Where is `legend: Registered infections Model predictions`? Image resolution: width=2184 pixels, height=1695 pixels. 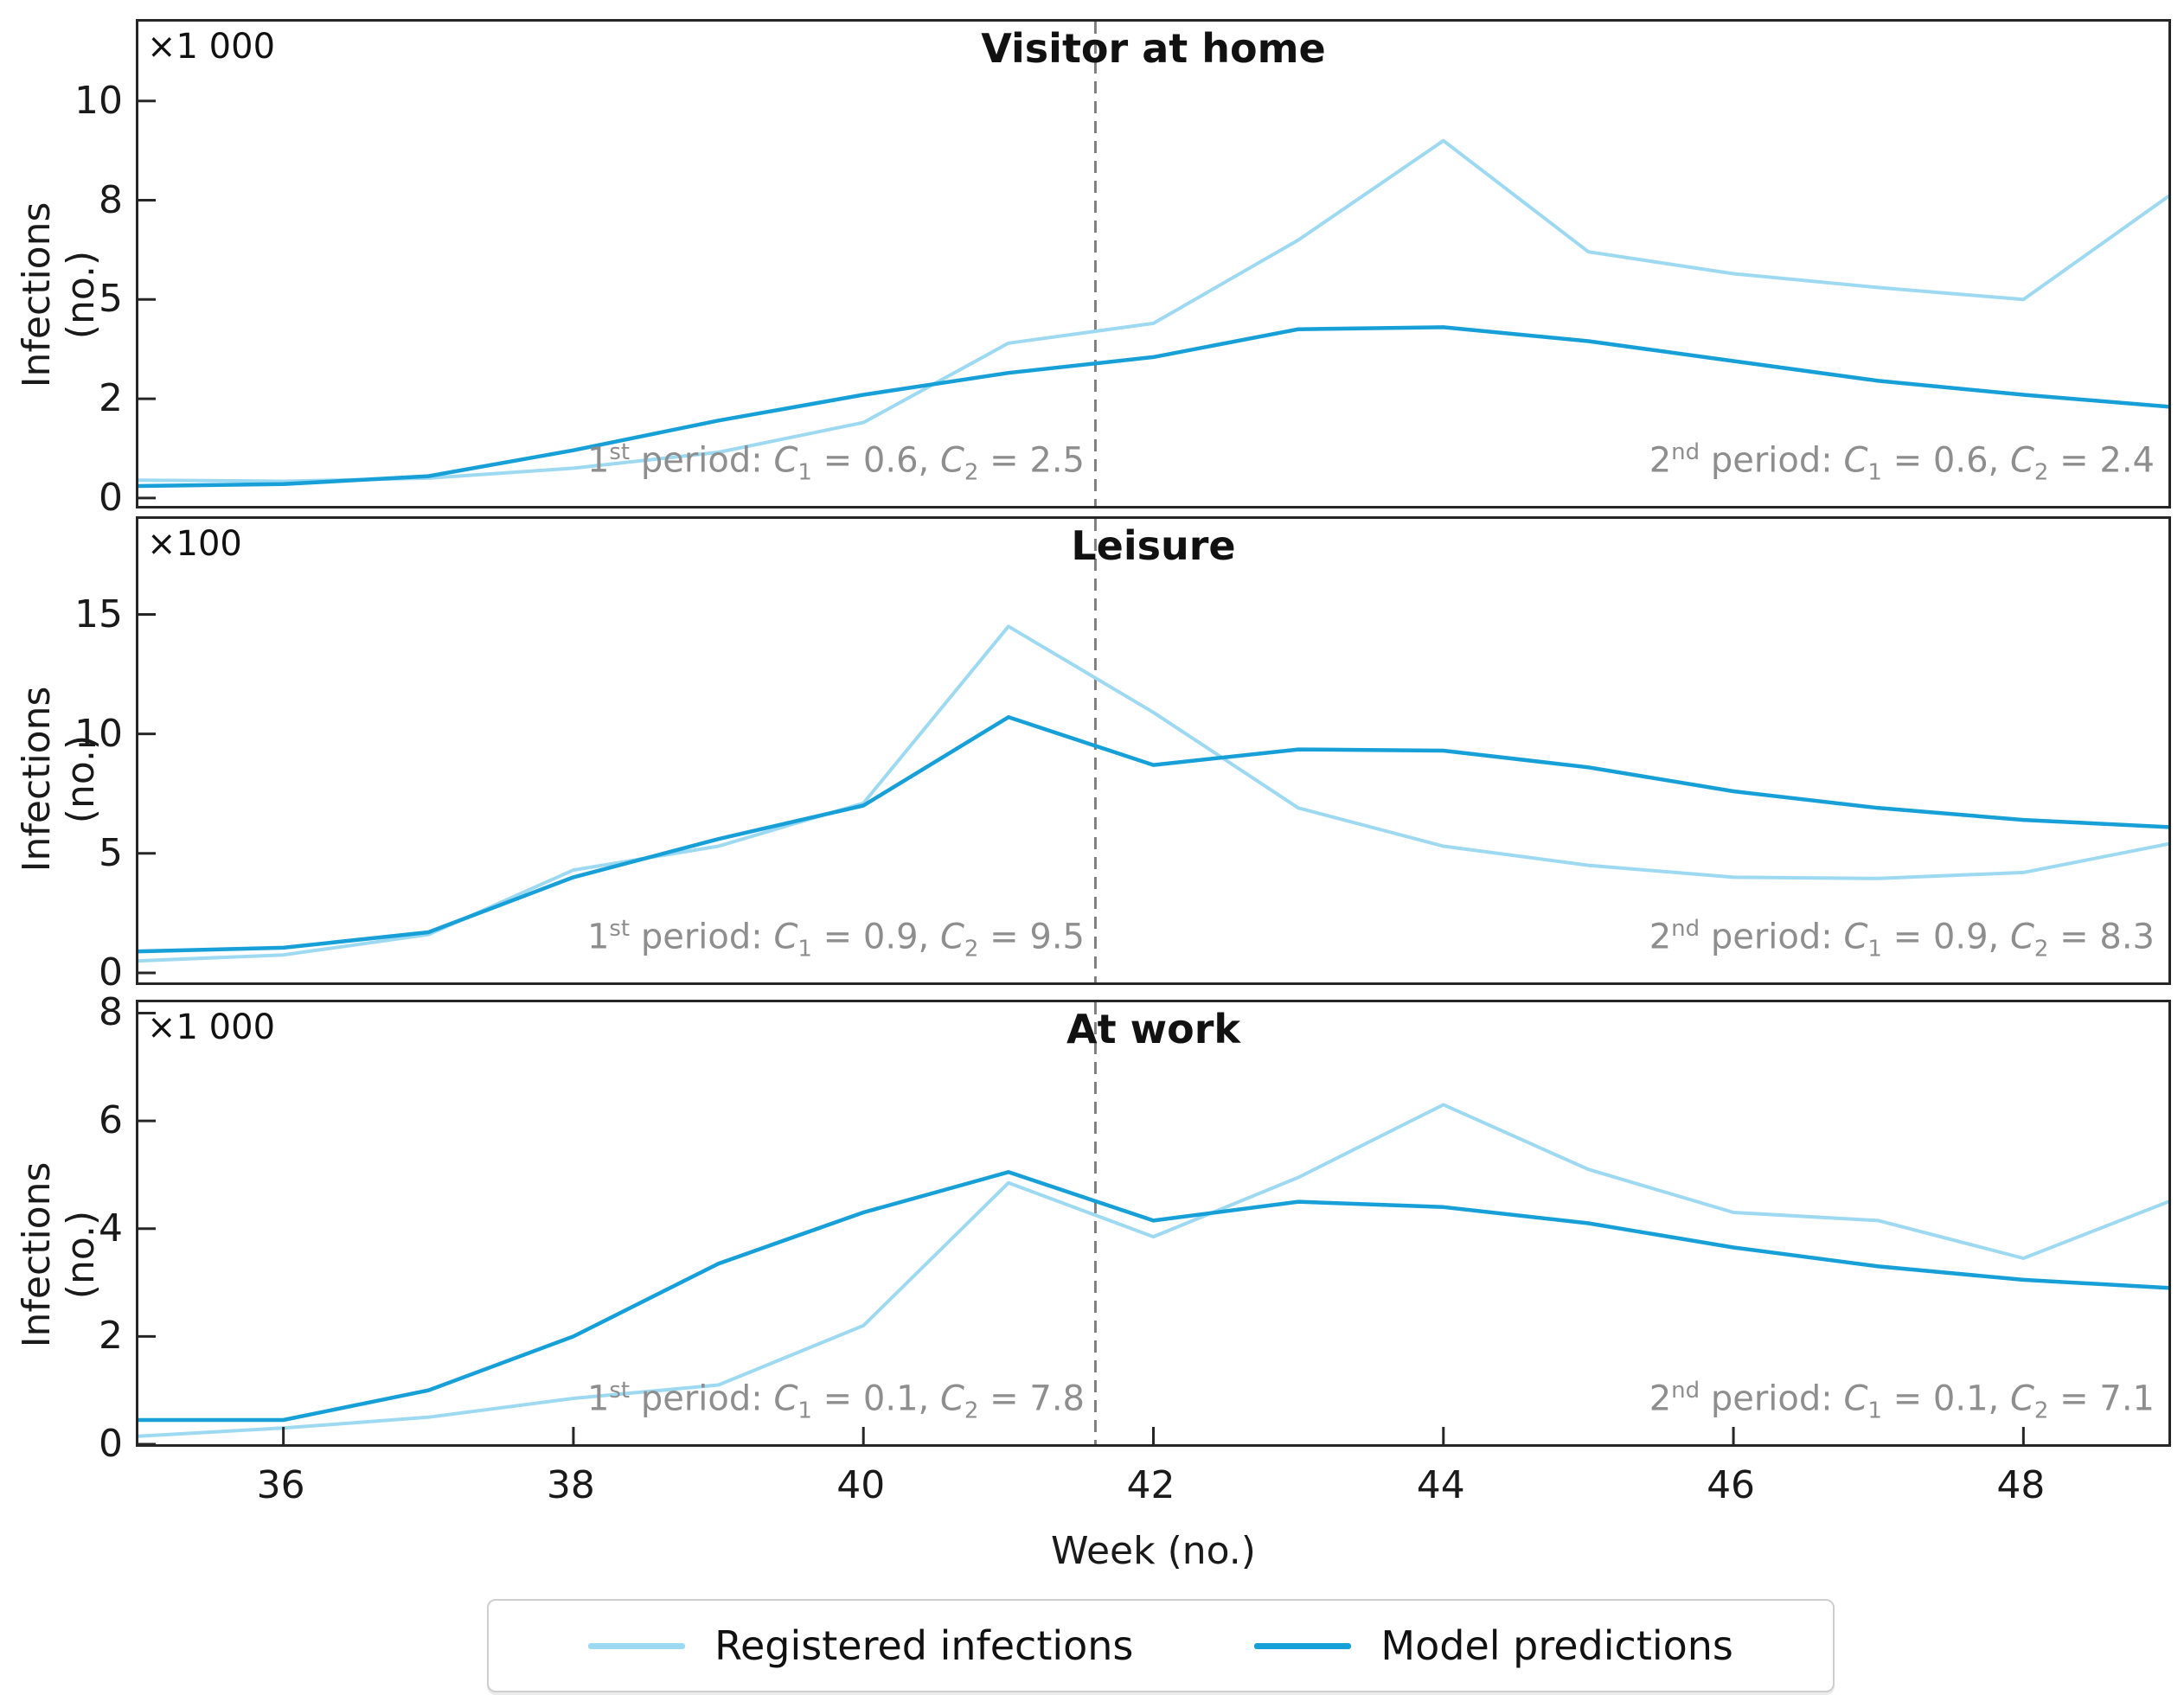
legend: Registered infections Model predictions is located at coordinates (1161, 1646).